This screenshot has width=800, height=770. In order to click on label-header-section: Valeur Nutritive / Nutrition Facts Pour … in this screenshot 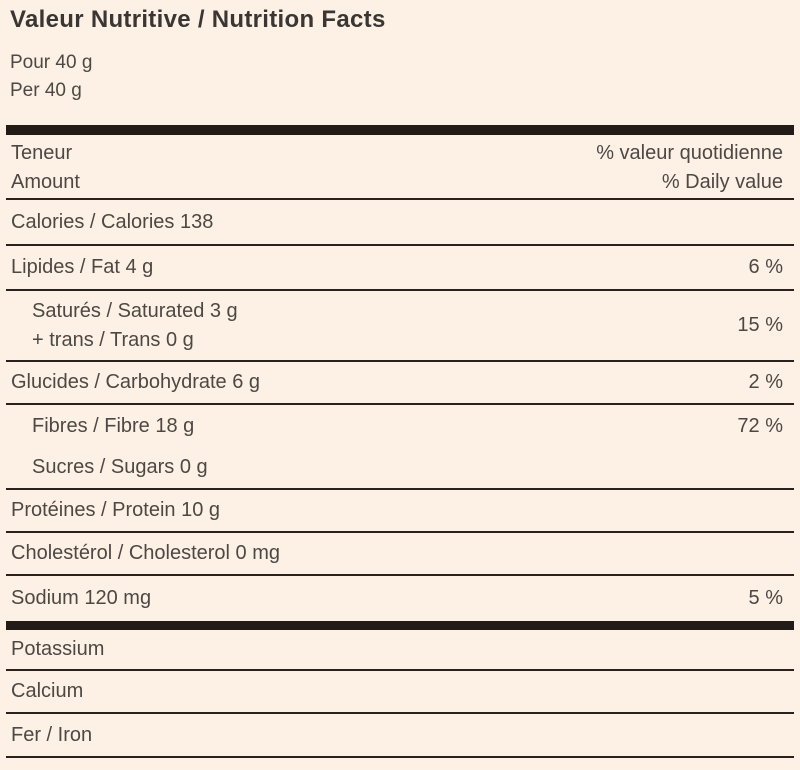, I will do `click(400, 52)`.